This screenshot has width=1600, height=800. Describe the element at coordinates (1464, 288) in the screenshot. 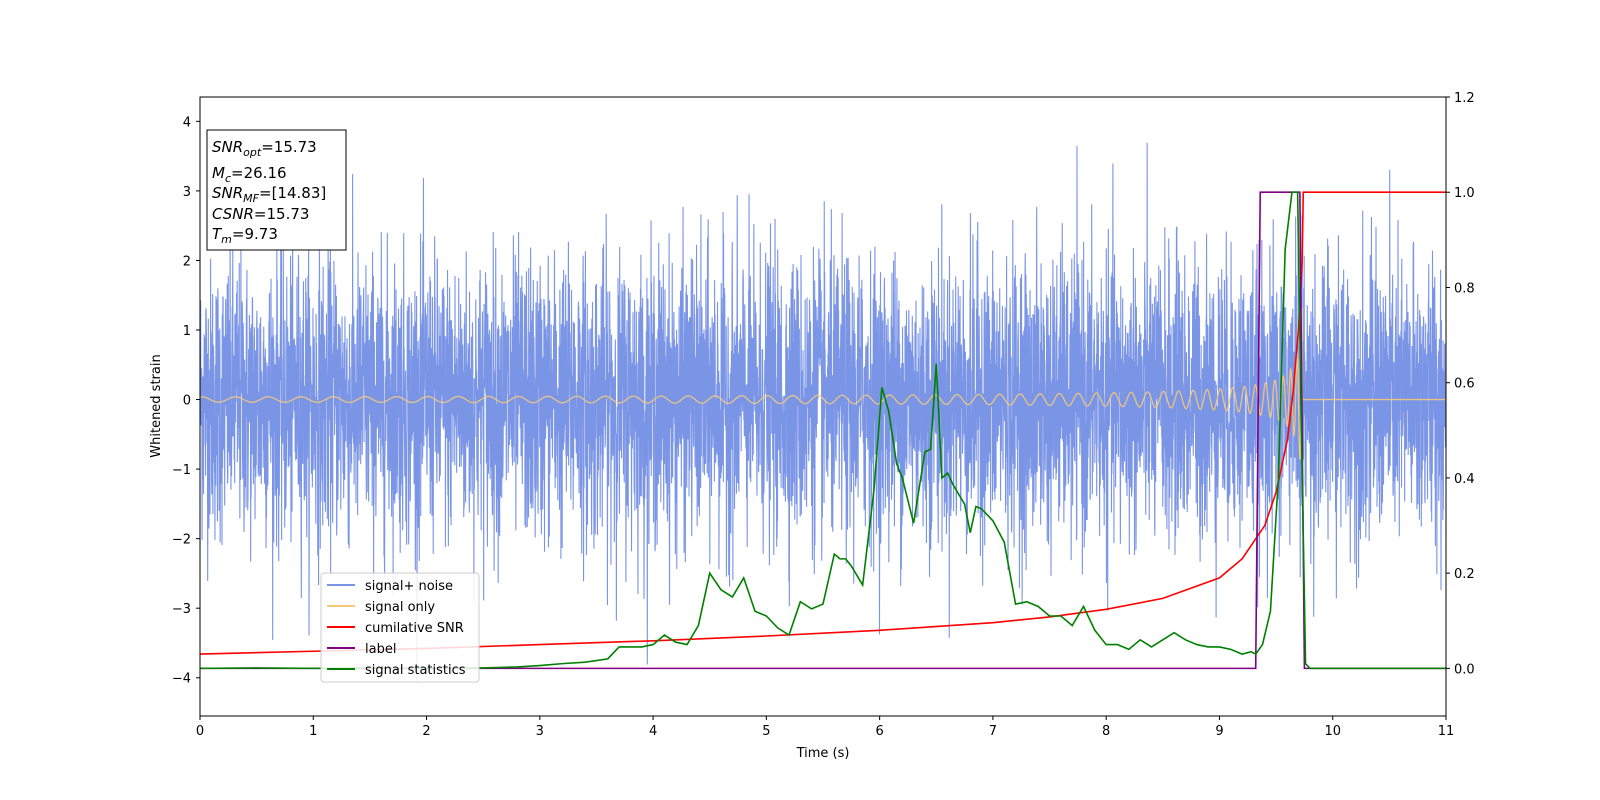

I see `y2-tick-label: 0.8` at that location.